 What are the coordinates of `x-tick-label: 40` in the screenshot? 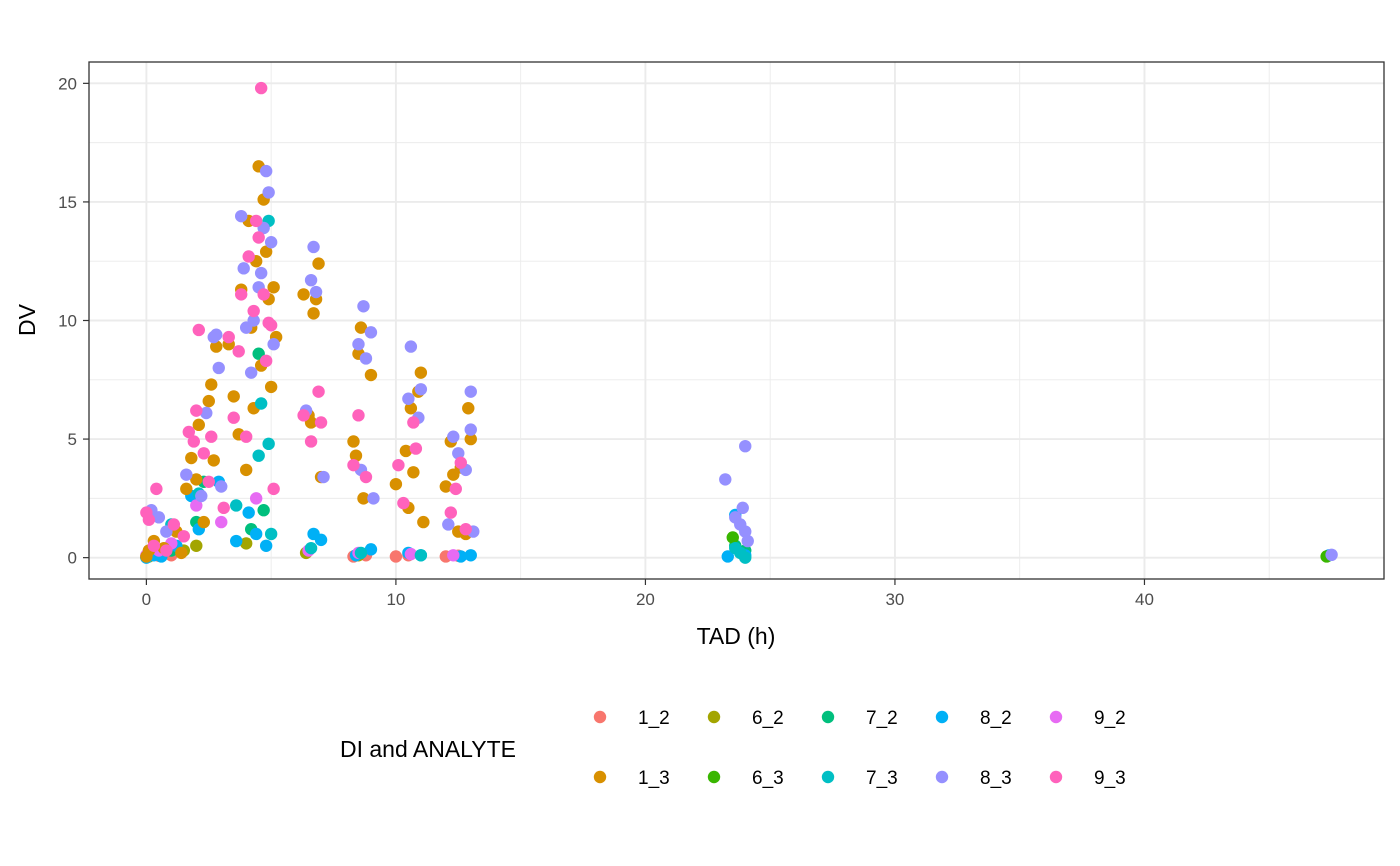 It's located at (1144, 599).